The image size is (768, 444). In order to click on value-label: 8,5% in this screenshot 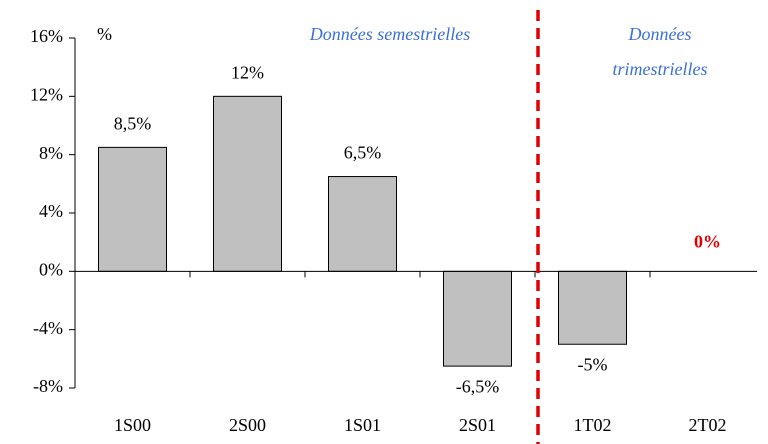, I will do `click(133, 124)`.